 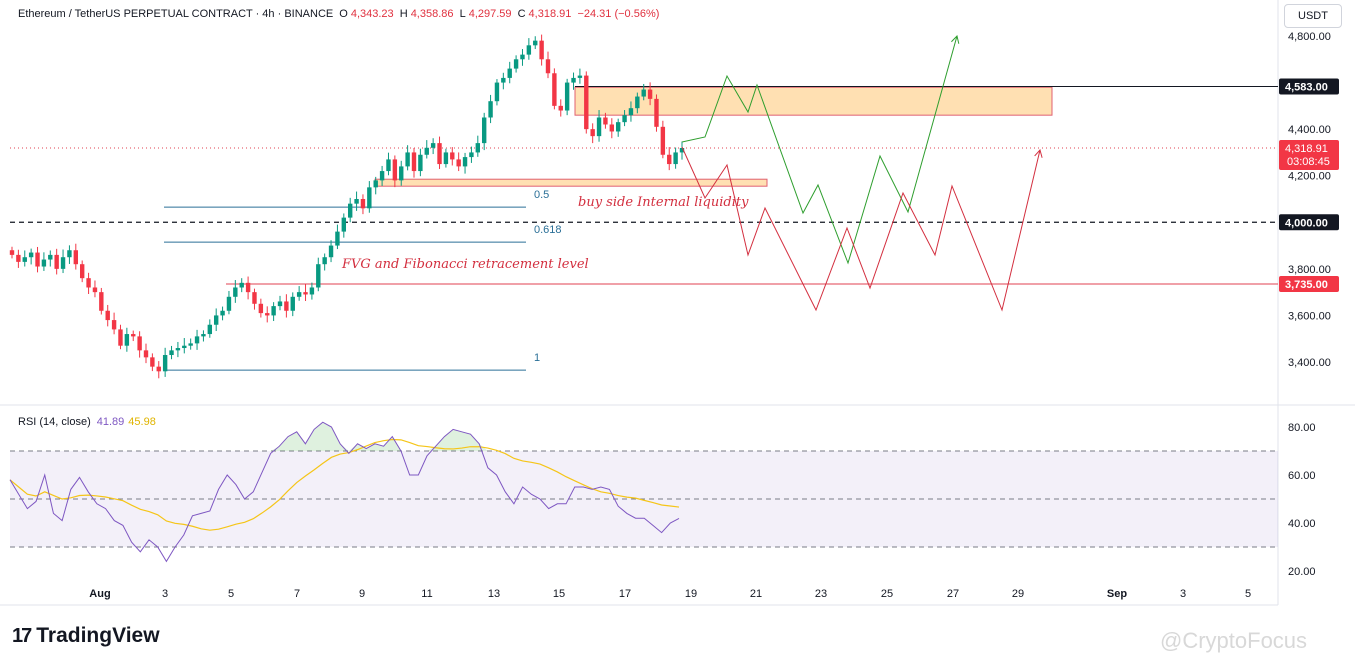 I want to click on rsi-line, so click(x=344, y=492).